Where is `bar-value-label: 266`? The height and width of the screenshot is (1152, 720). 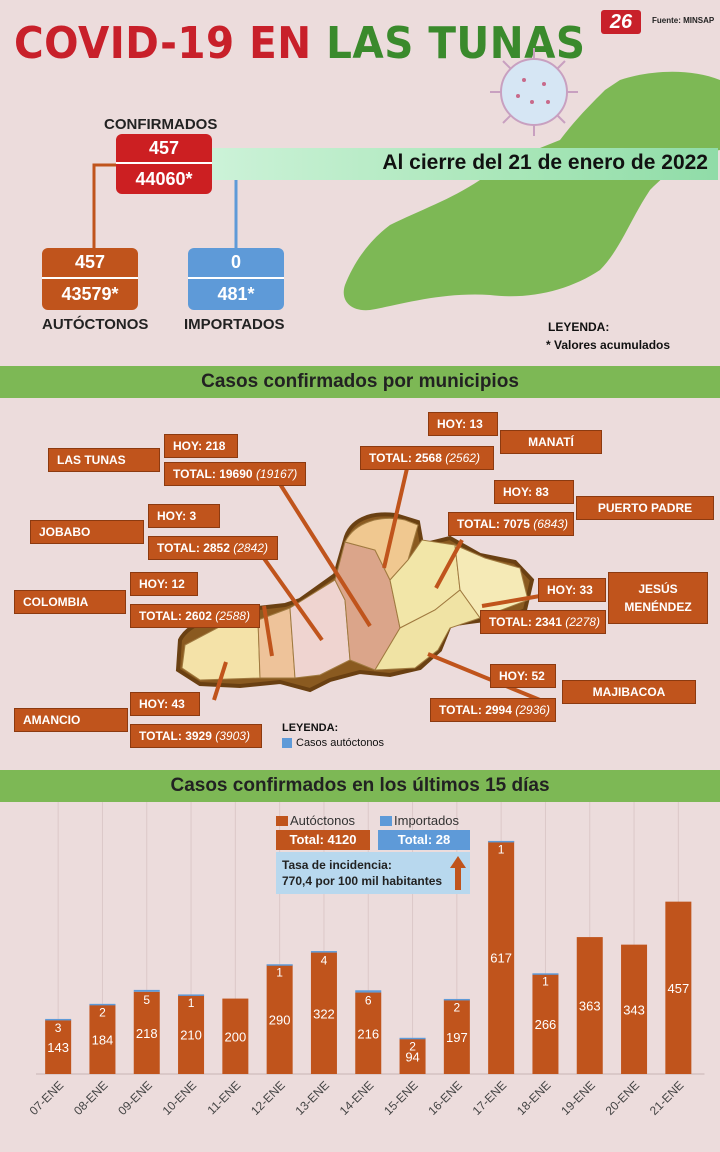 bar-value-label: 266 is located at coordinates (546, 1024).